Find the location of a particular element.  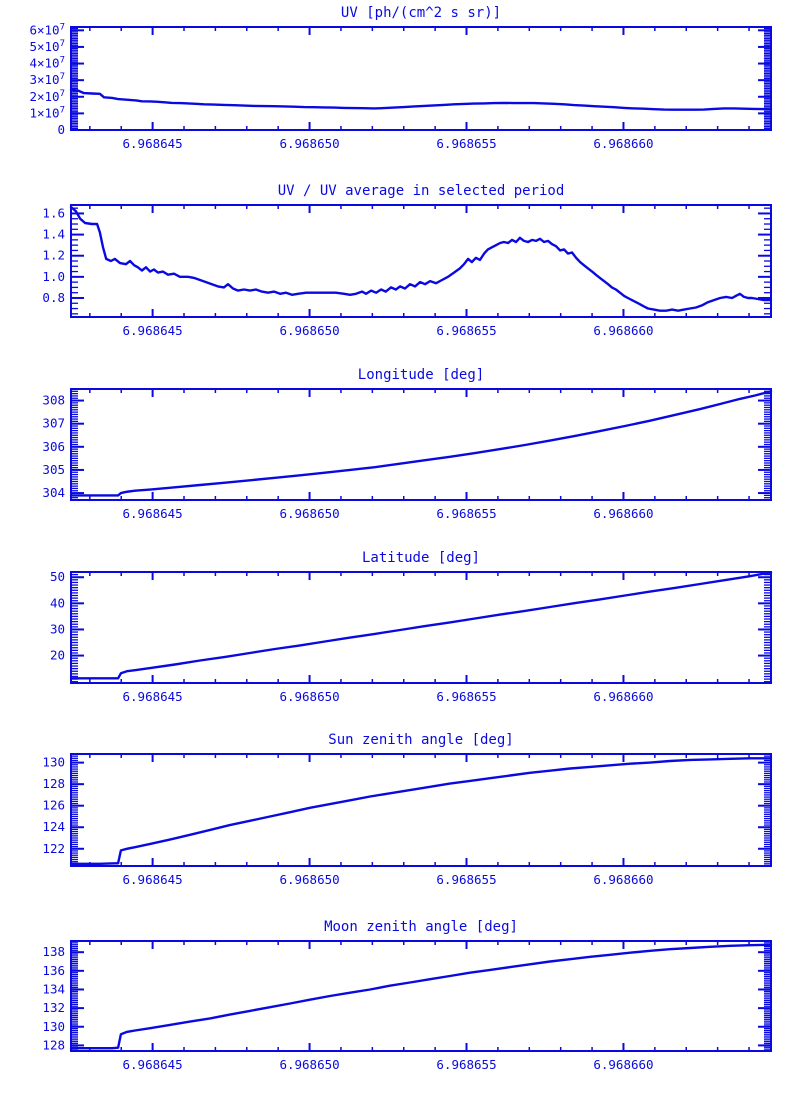

chart-title: Sun zenith angle [deg] is located at coordinates (420, 740).